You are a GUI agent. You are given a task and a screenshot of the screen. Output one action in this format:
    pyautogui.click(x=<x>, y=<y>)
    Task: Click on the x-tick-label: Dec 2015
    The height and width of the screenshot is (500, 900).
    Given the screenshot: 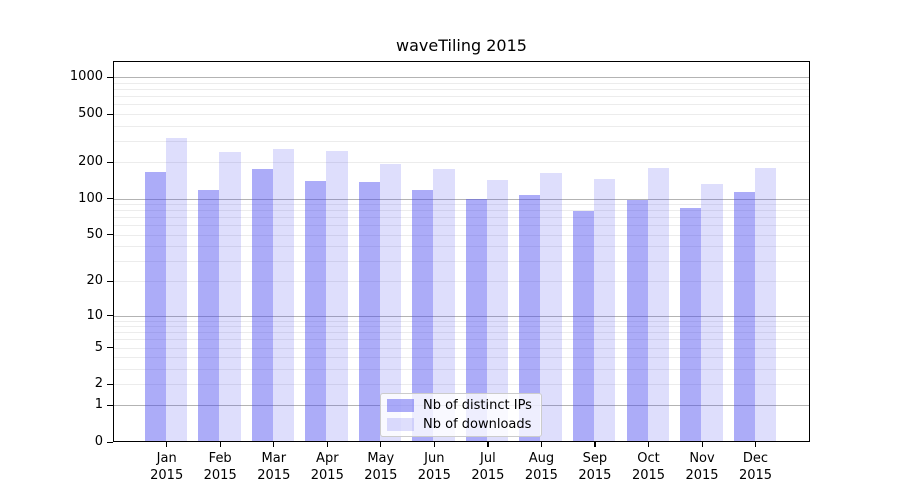 What is the action you would take?
    pyautogui.click(x=756, y=467)
    